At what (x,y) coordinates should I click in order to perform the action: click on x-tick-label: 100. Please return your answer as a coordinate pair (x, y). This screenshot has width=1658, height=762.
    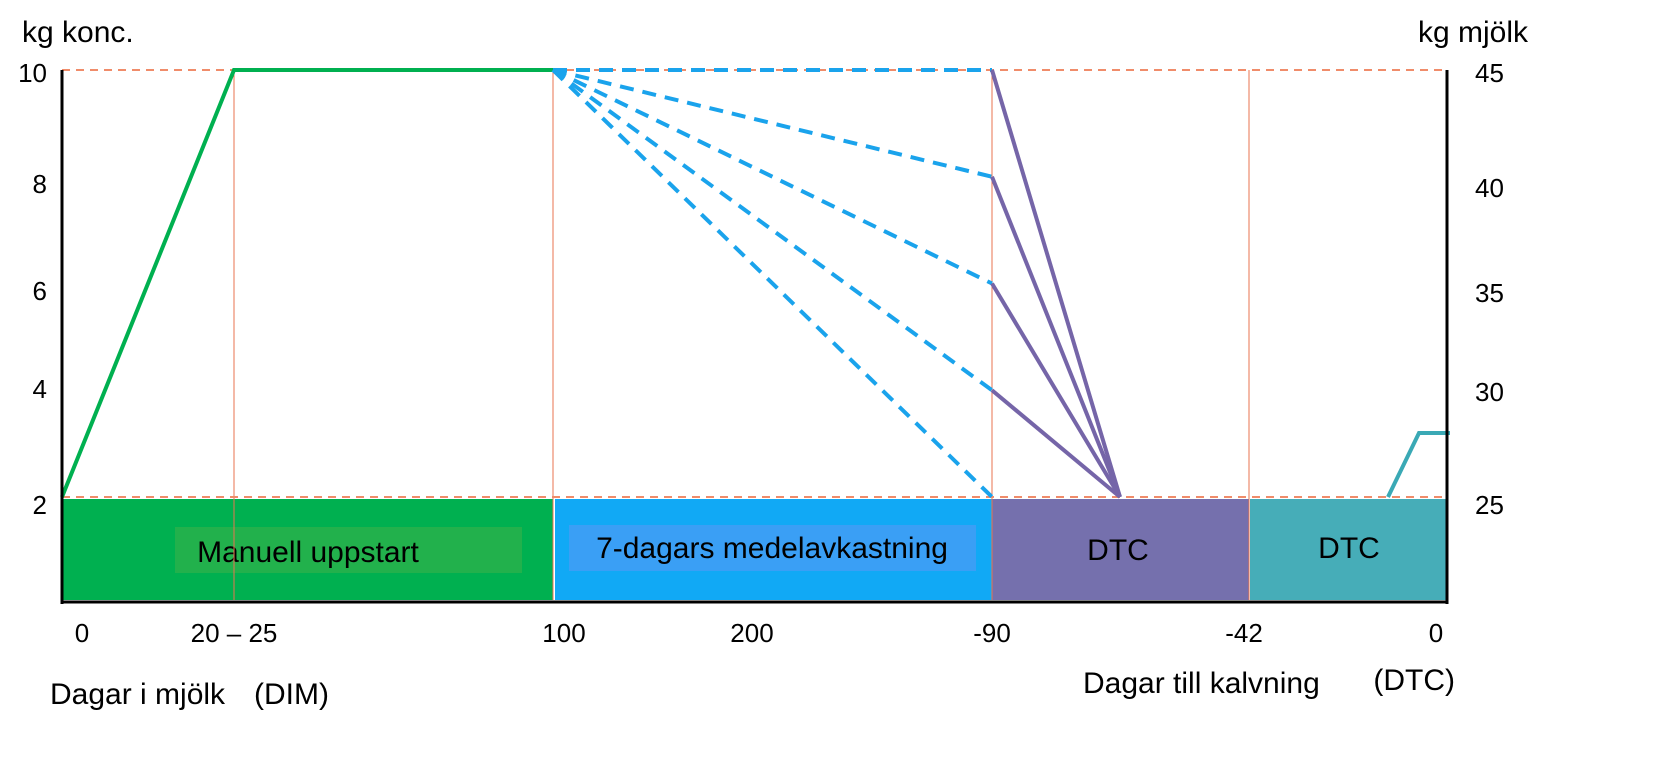
    Looking at the image, I should click on (563, 633).